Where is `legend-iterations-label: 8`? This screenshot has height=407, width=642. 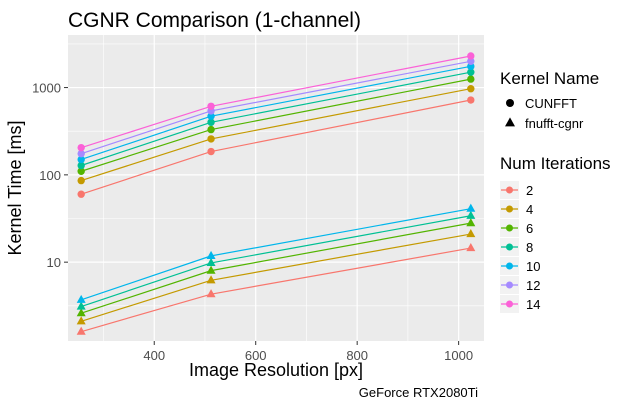 legend-iterations-label: 8 is located at coordinates (529, 247).